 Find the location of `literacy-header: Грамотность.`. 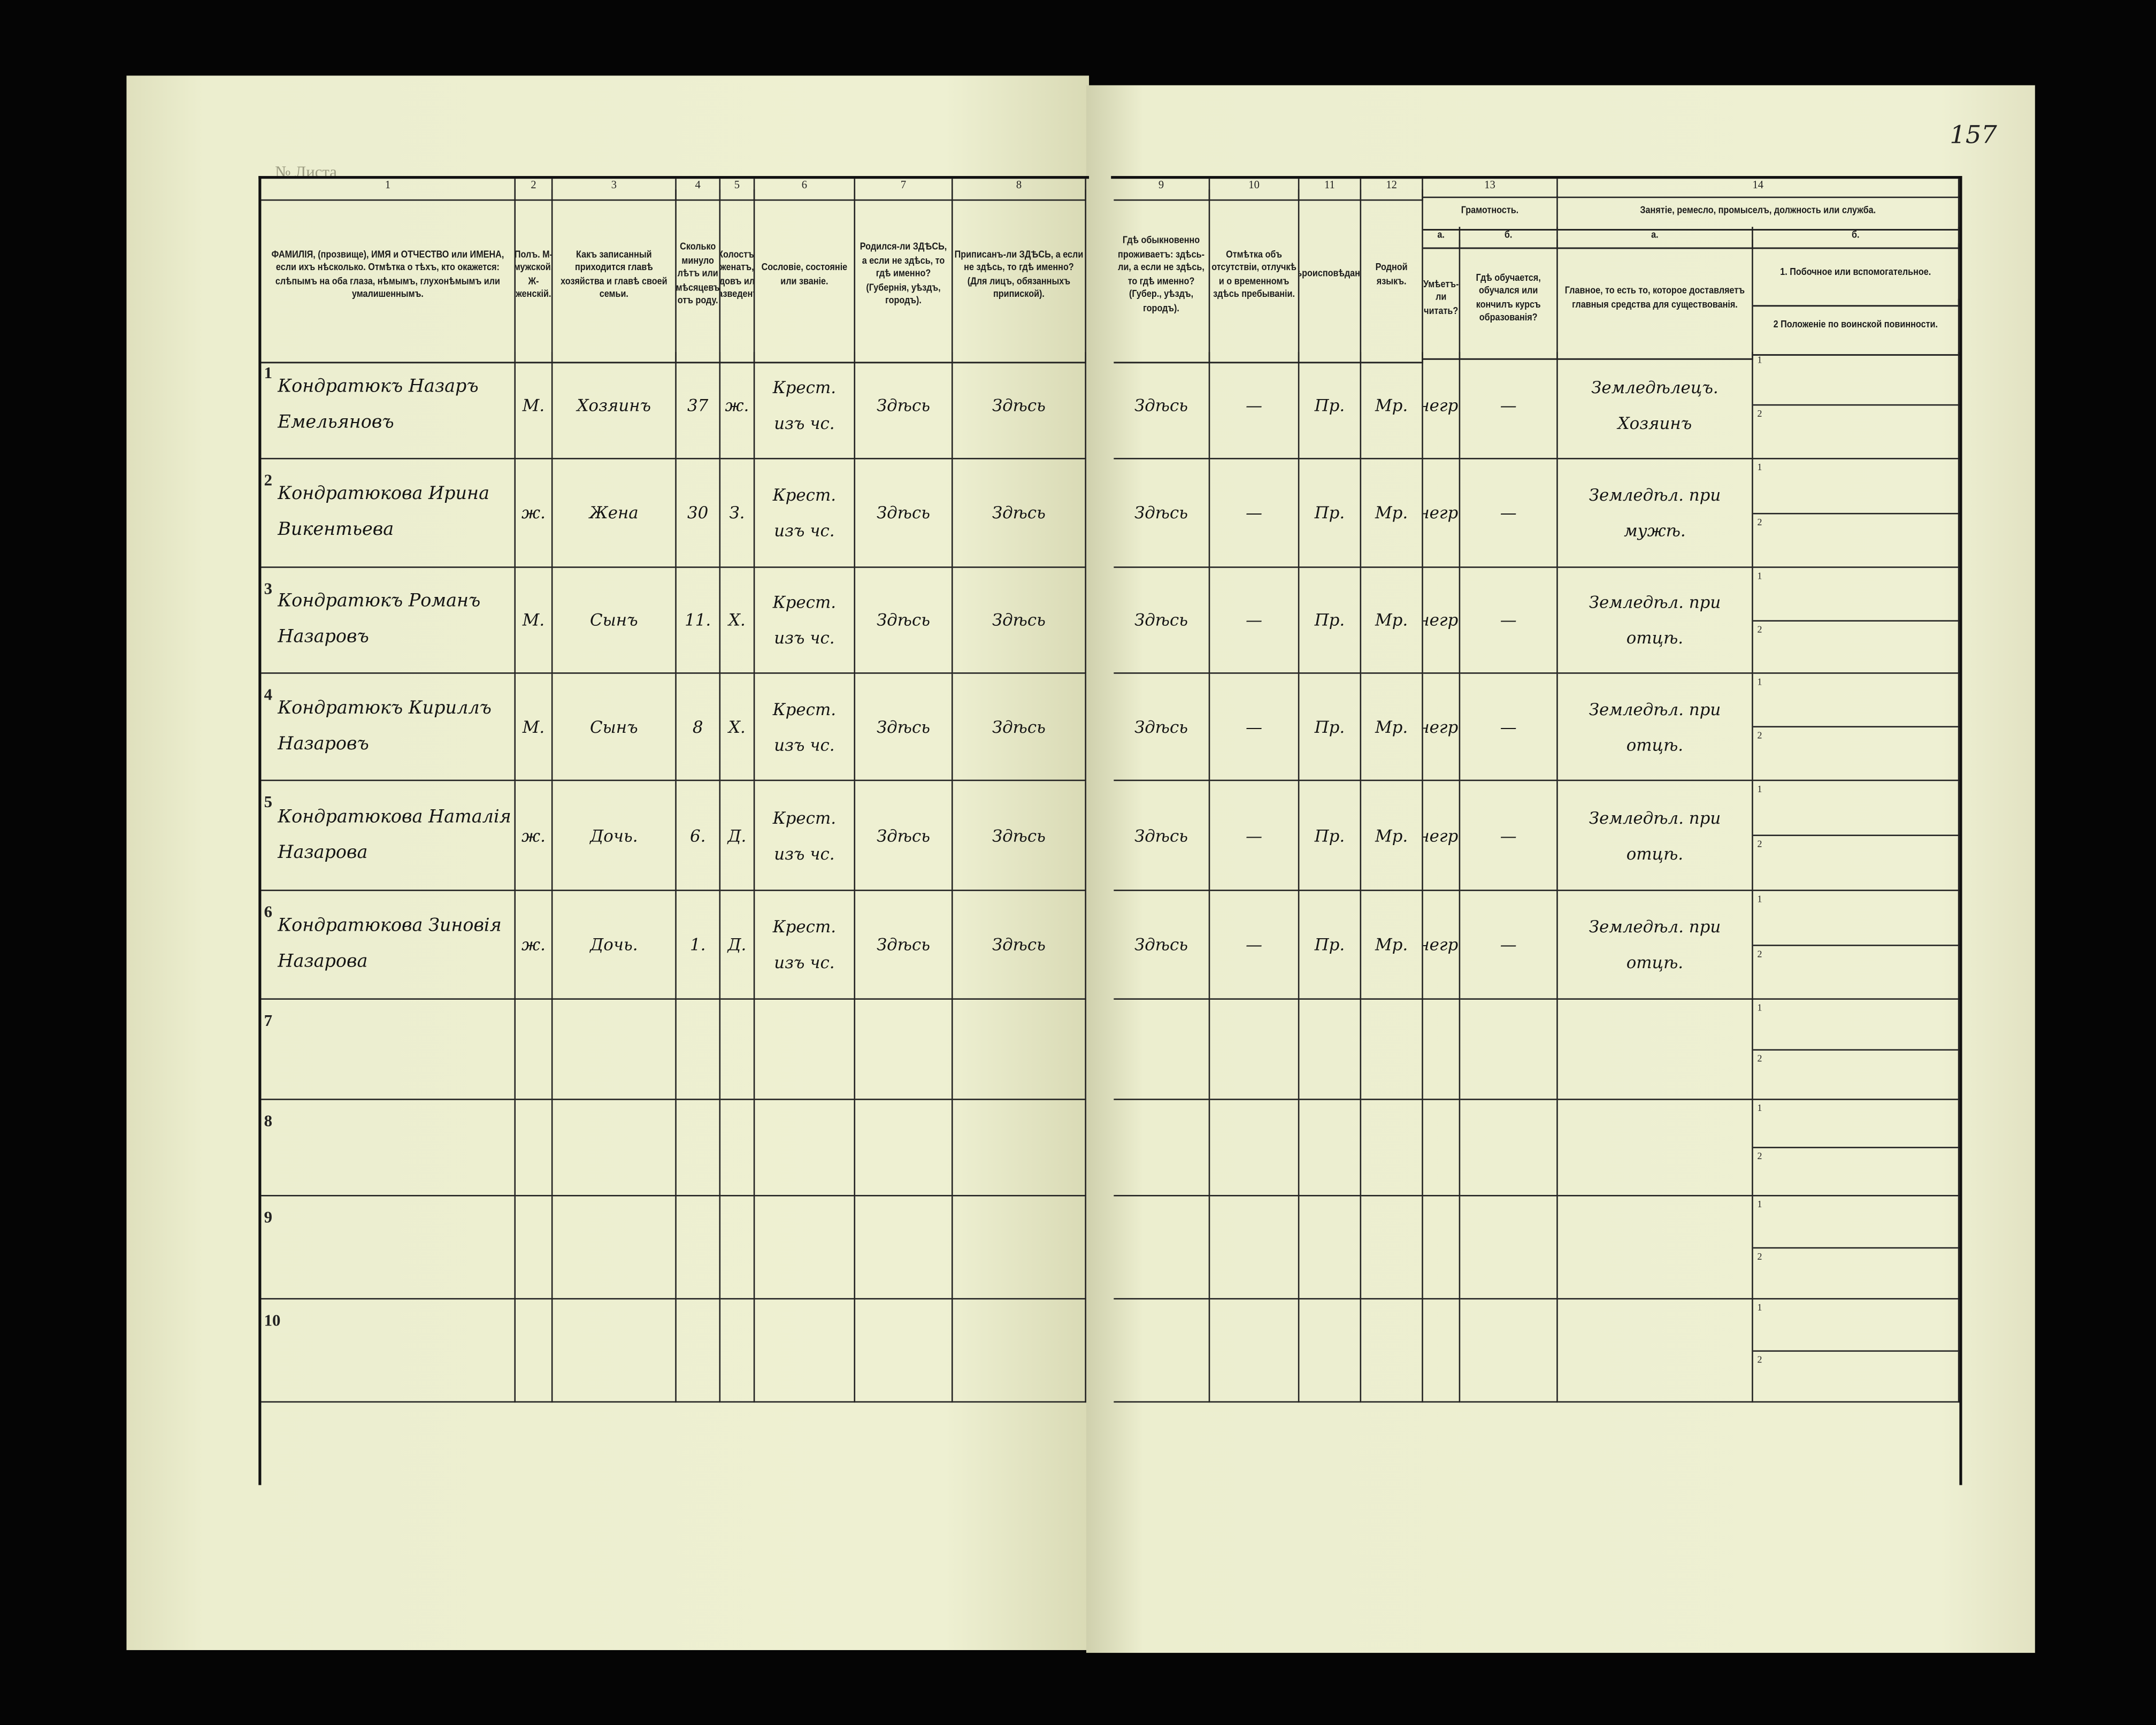

literacy-header: Грамотность. is located at coordinates (1490, 213).